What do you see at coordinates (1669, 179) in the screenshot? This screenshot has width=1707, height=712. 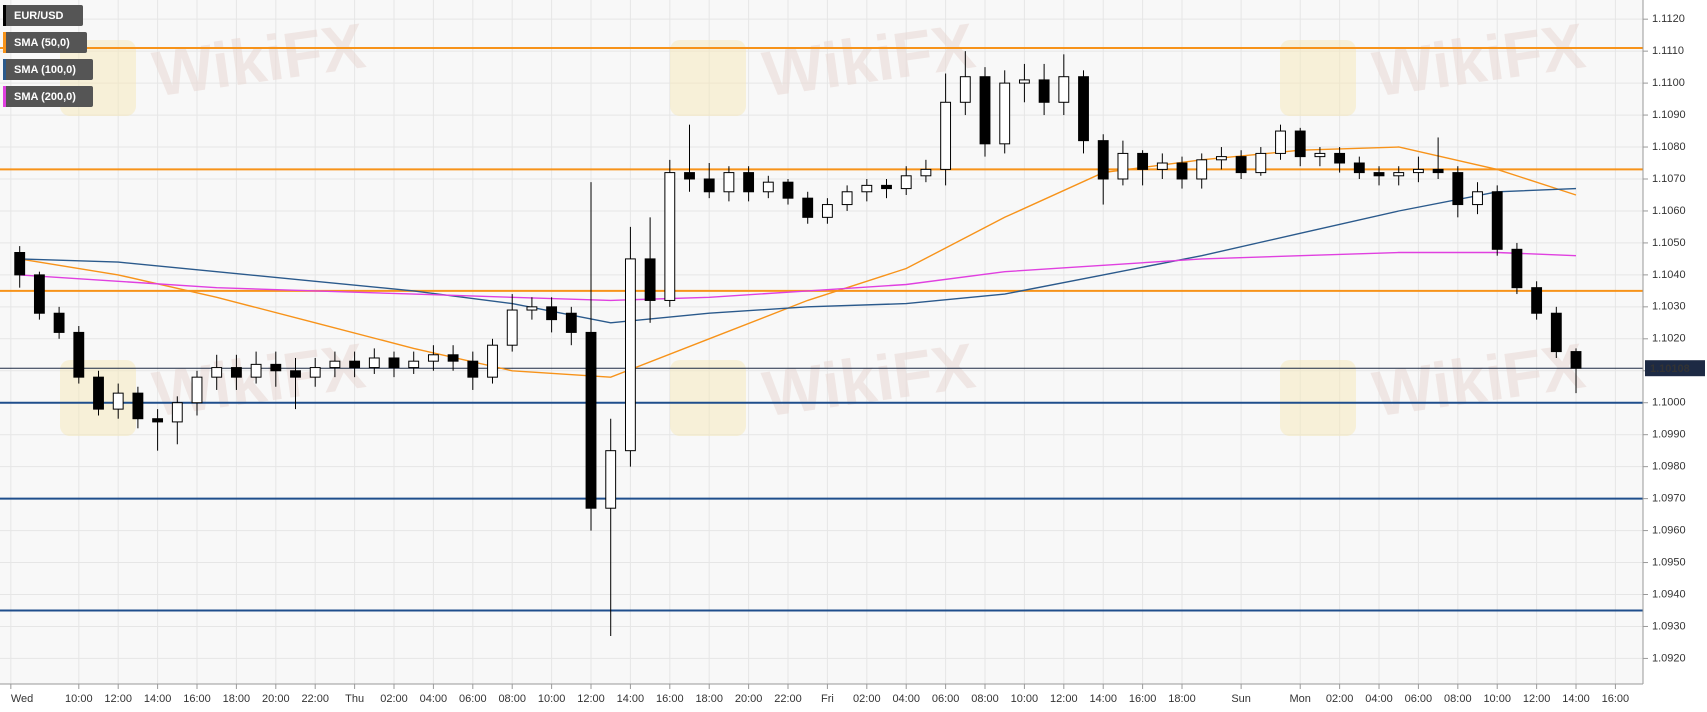 I see `y-tick-label: 1.1070` at bounding box center [1669, 179].